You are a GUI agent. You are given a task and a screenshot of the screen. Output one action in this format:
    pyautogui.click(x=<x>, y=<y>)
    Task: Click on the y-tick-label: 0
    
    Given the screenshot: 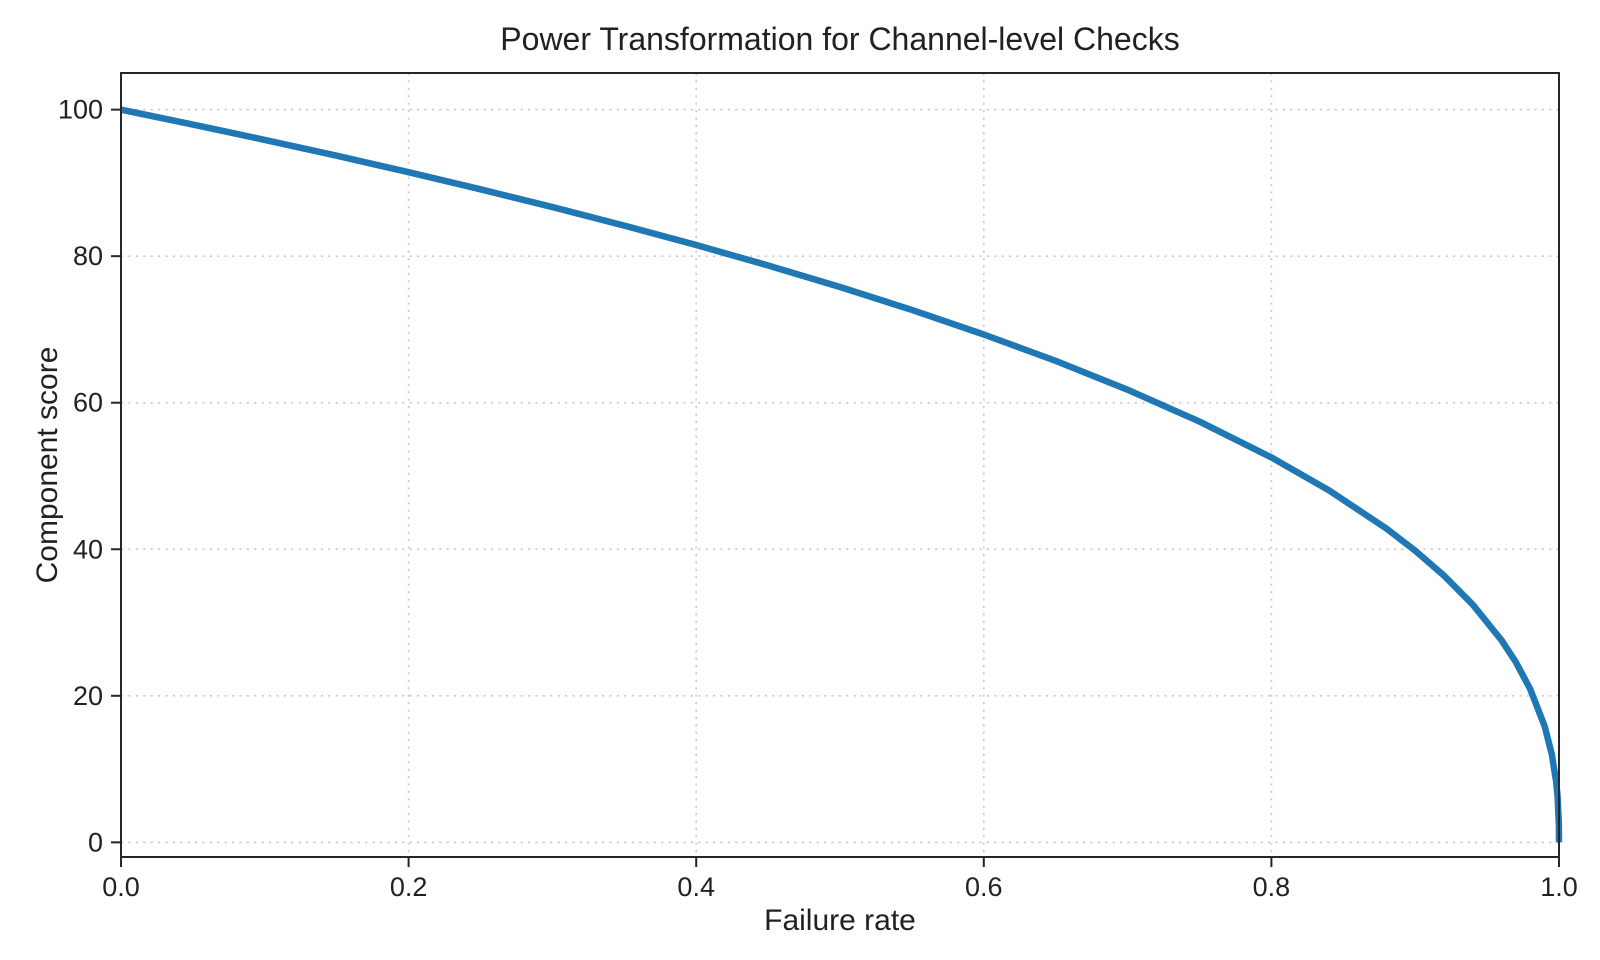 What is the action you would take?
    pyautogui.click(x=95, y=842)
    